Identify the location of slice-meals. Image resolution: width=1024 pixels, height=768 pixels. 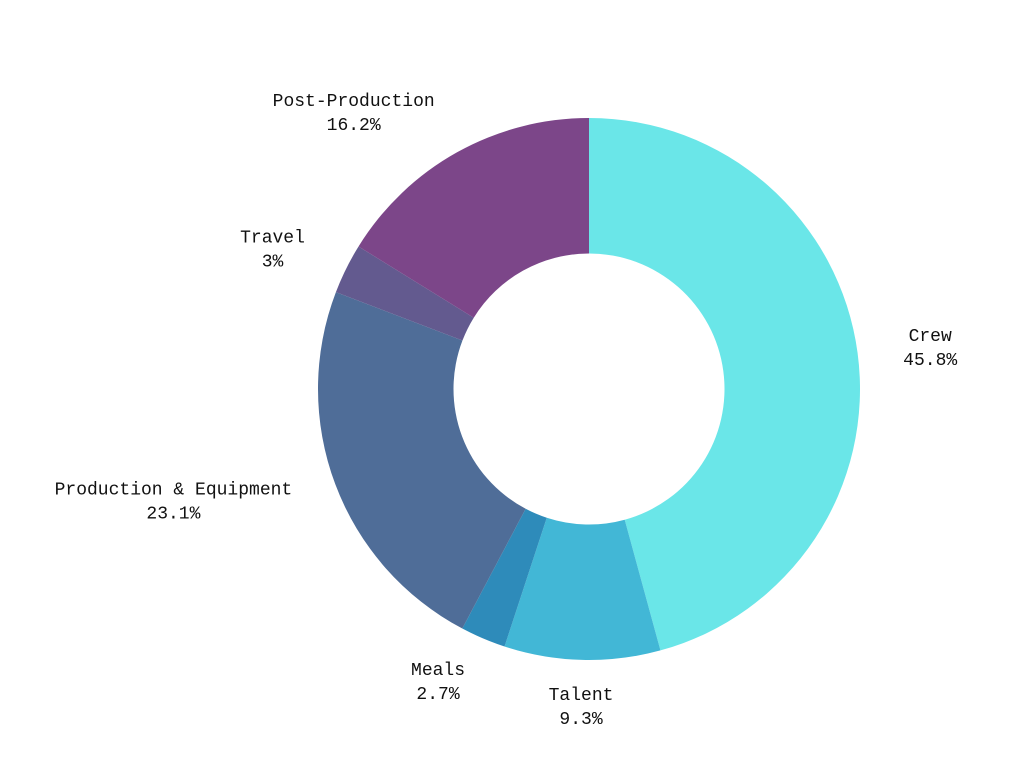
(504, 577).